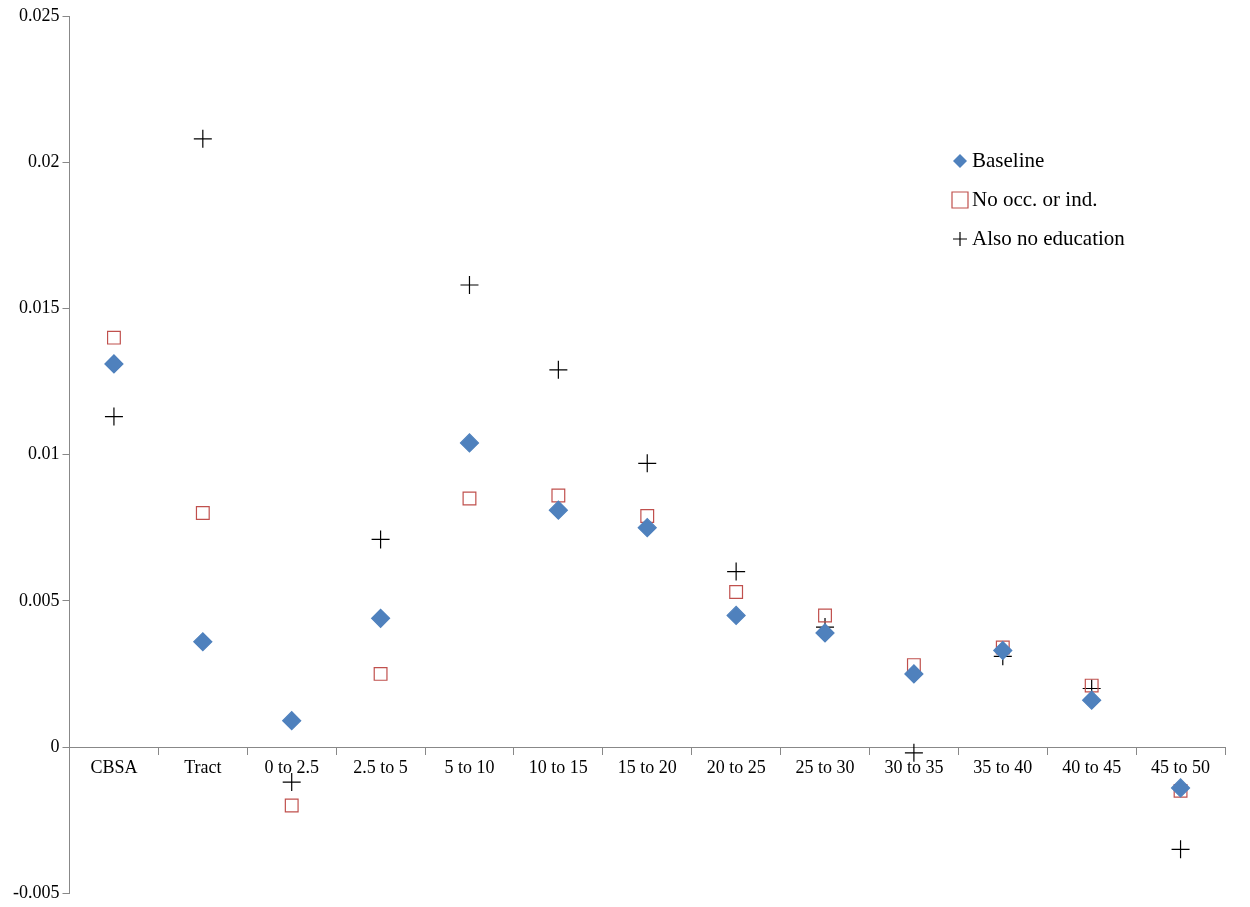 Image resolution: width=1250 pixels, height=907 pixels. Describe the element at coordinates (914, 766) in the screenshot. I see `x-tick-label: 30 to 35` at that location.